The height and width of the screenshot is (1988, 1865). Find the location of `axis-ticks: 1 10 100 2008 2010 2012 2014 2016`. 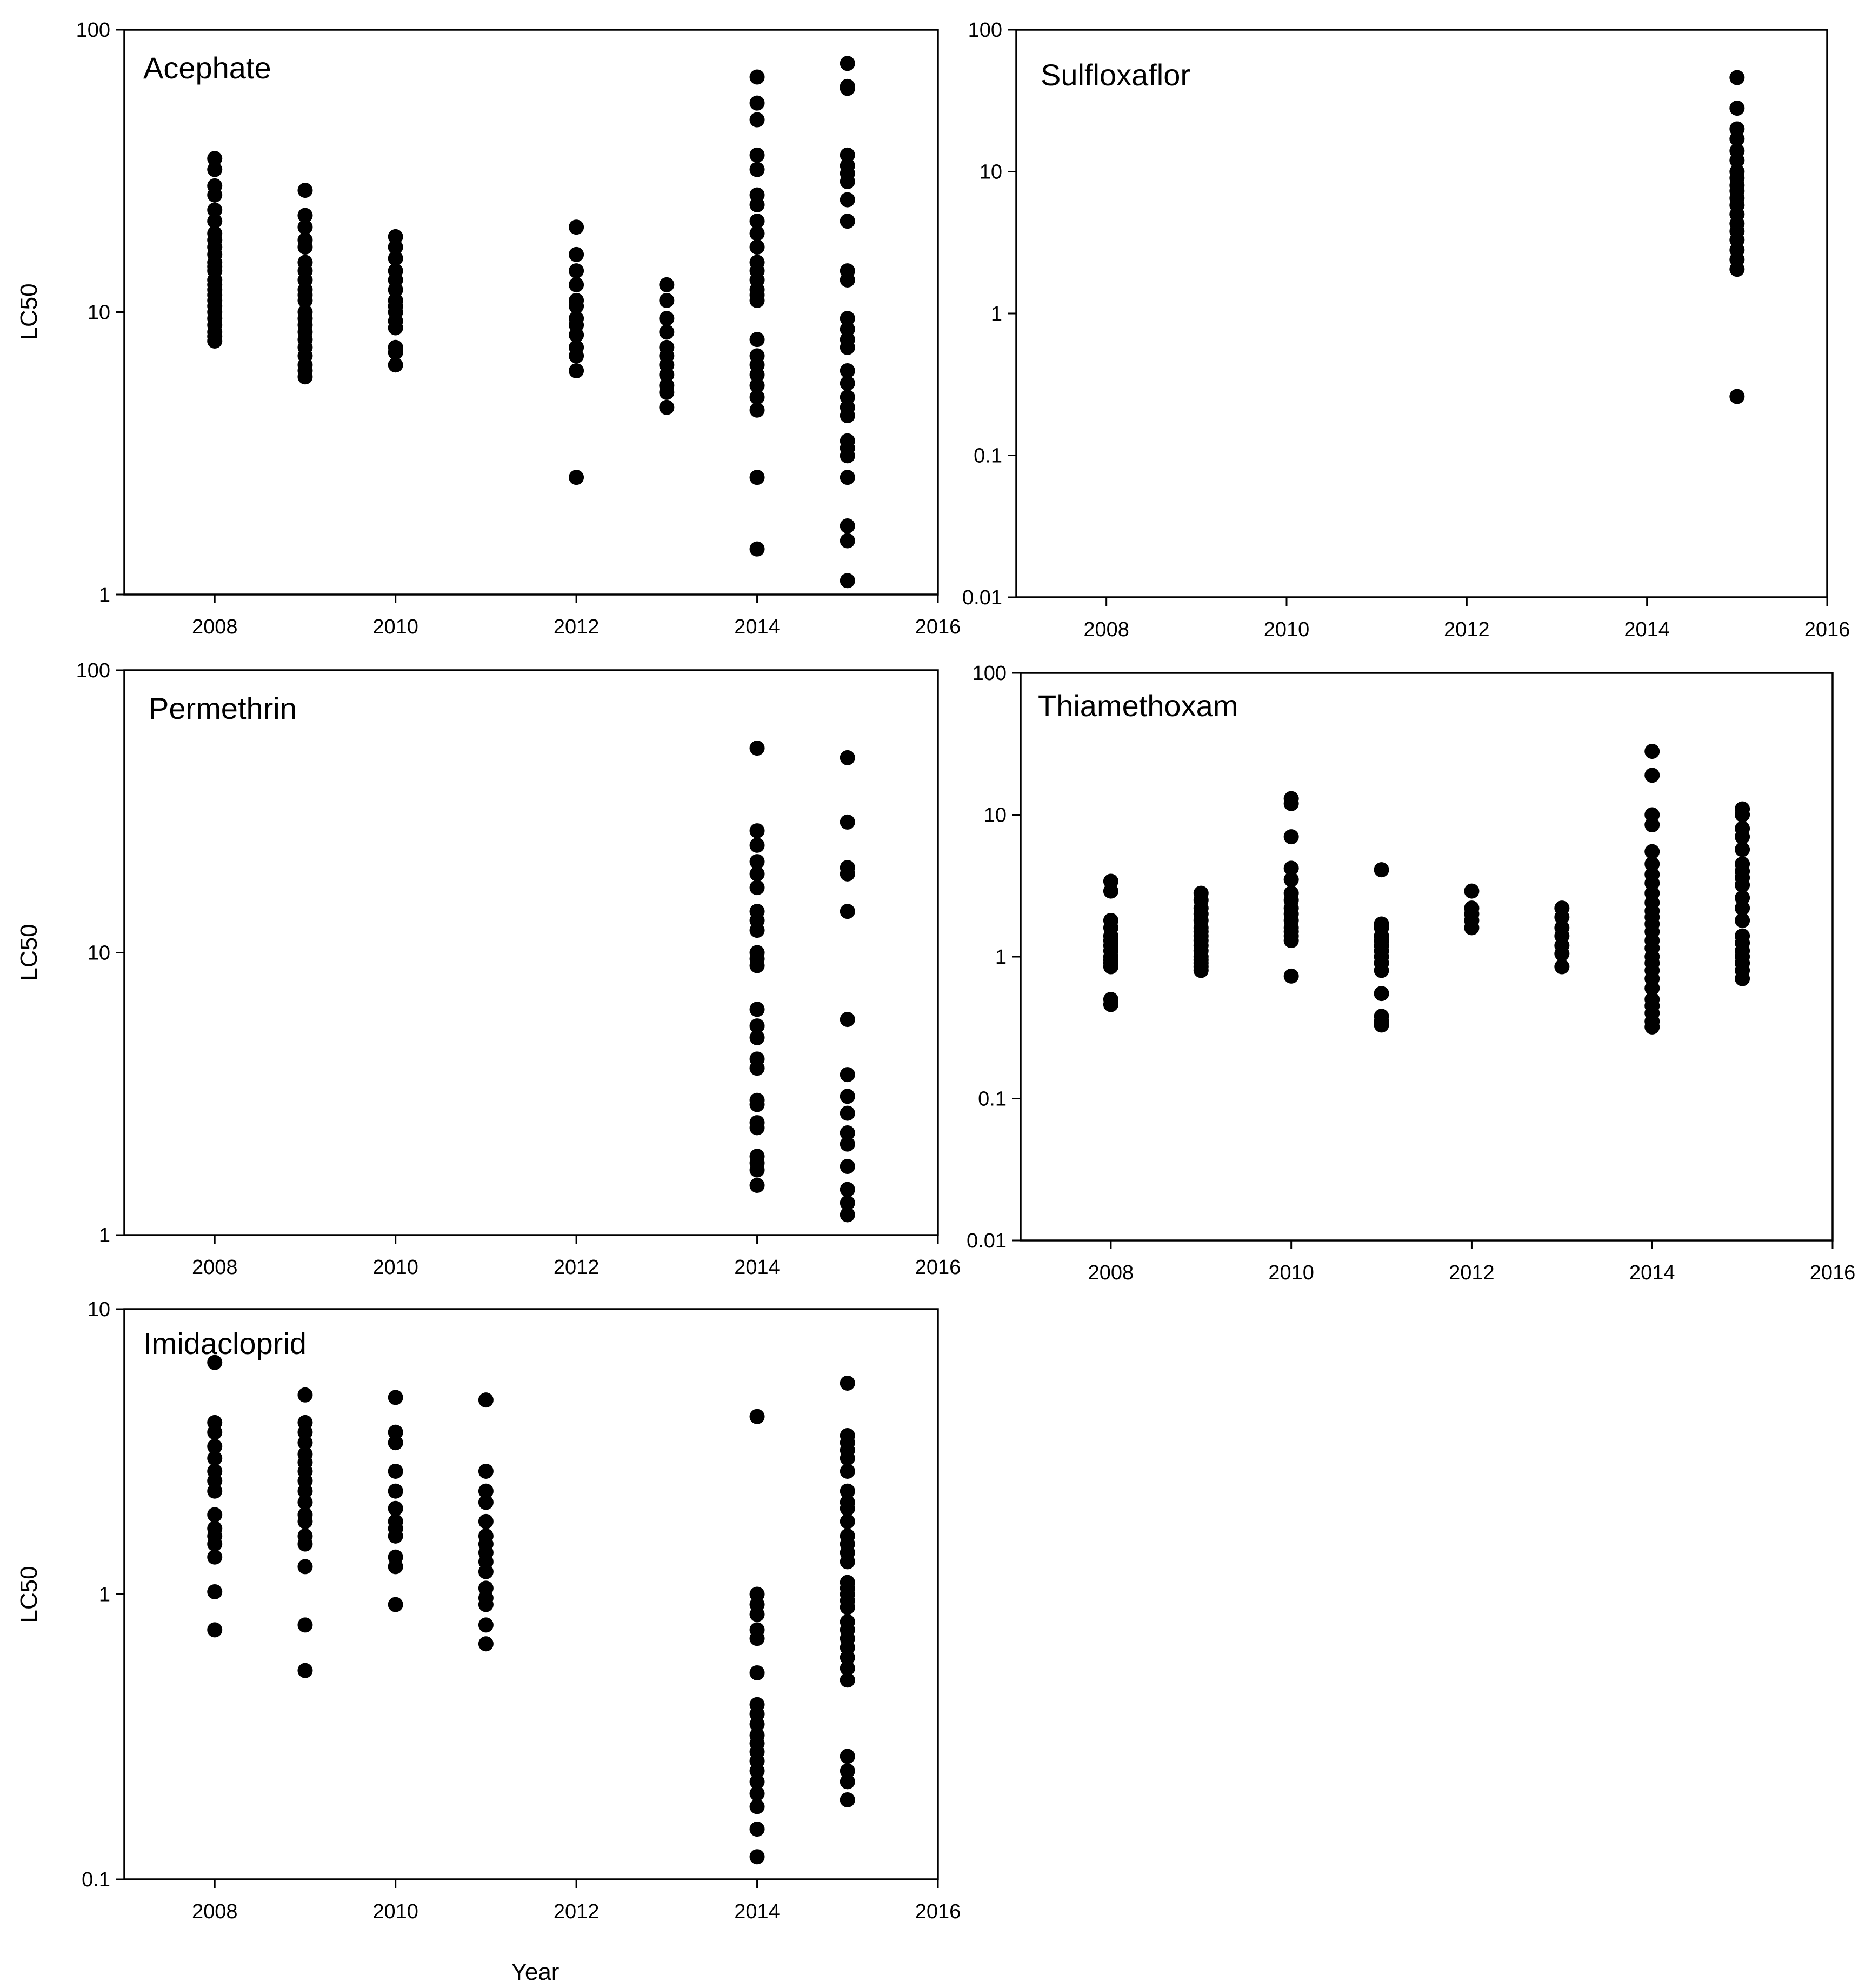

axis-ticks: 1 10 100 2008 2010 2012 2014 2016 is located at coordinates (518, 328).